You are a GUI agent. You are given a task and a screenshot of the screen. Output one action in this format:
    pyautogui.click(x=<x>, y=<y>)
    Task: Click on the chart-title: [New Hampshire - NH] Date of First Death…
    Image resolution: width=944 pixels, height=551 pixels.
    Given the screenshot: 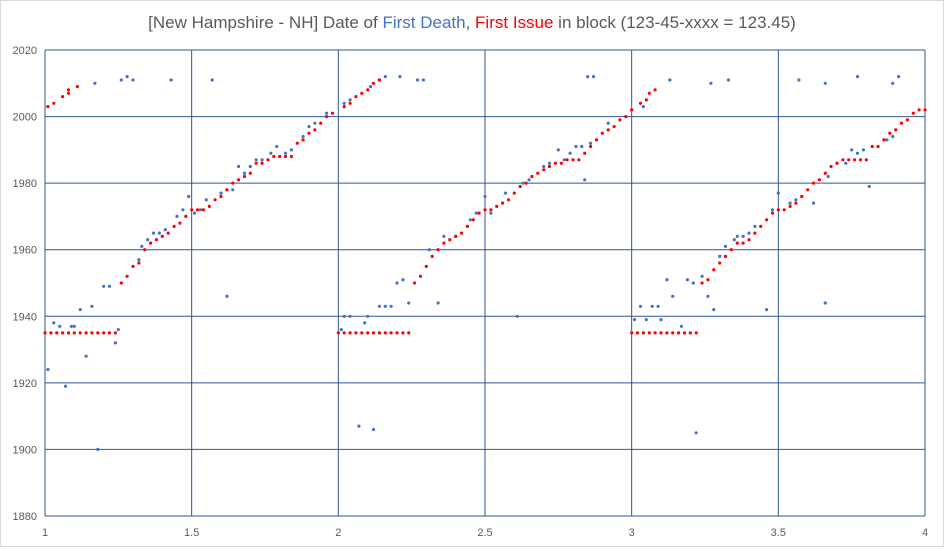 What is the action you would take?
    pyautogui.click(x=472, y=22)
    